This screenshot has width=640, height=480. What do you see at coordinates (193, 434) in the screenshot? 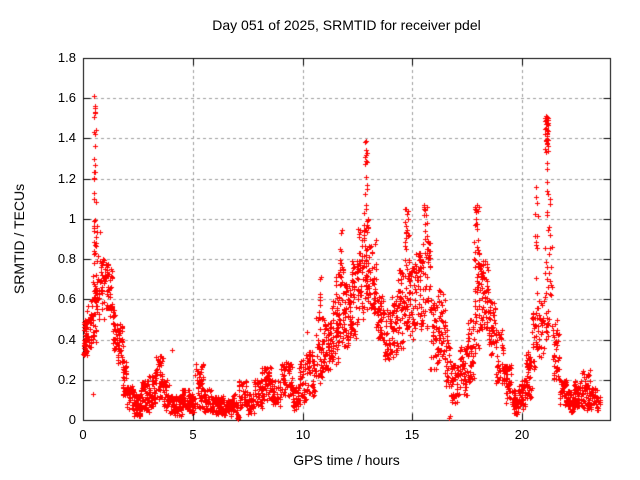
I see `x-tick-label: 5` at bounding box center [193, 434].